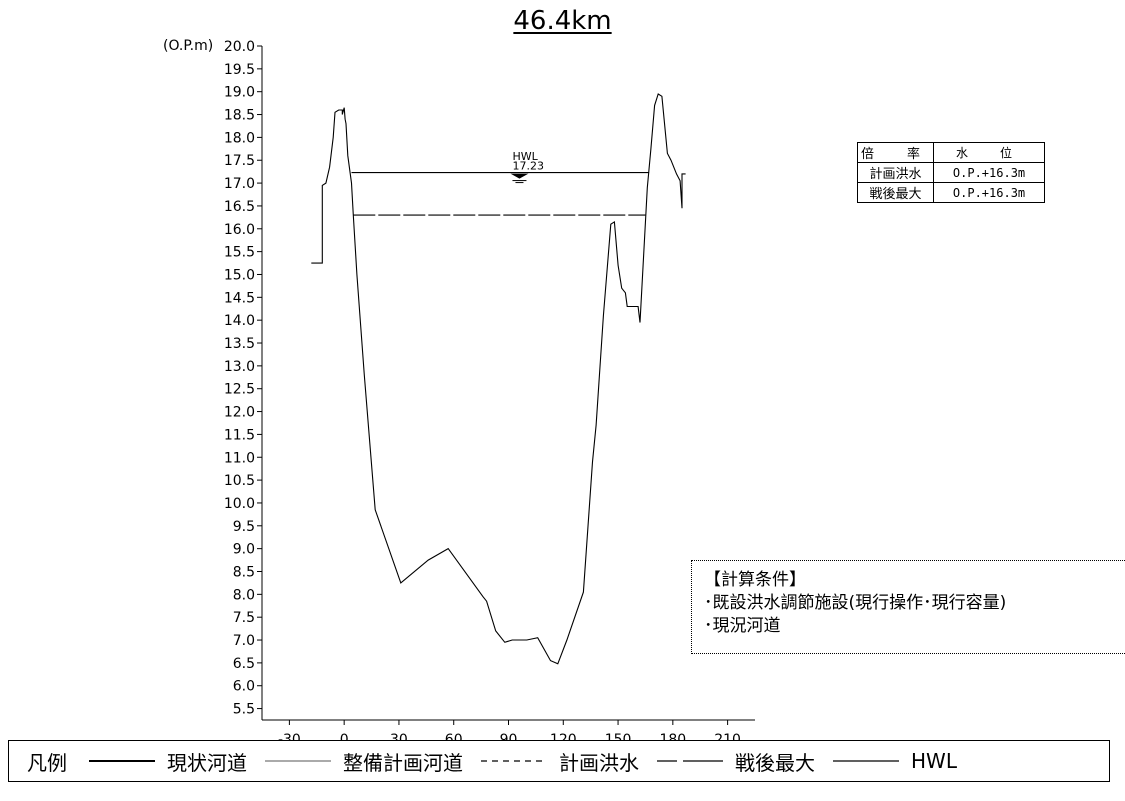 The height and width of the screenshot is (801, 1125). Describe the element at coordinates (403, 761) in the screenshot. I see `legend-label: 整備計画河道` at that location.